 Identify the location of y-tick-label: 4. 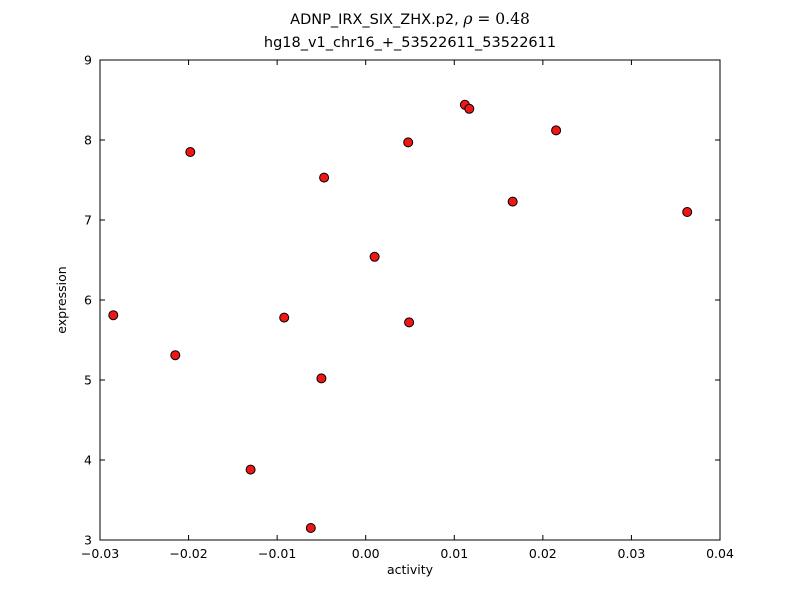
(88, 460).